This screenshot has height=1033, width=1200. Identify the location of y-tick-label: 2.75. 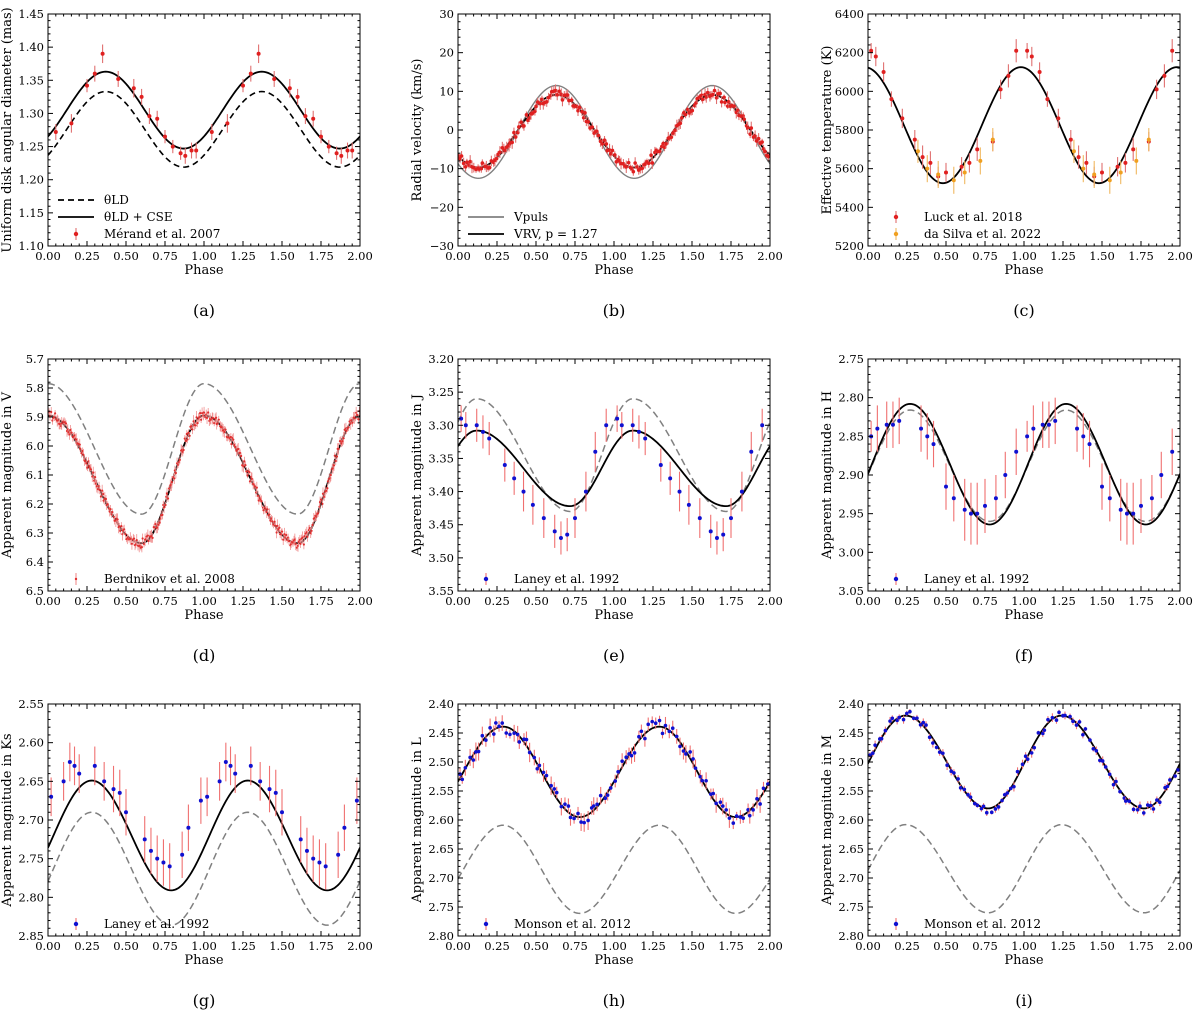
(441, 907).